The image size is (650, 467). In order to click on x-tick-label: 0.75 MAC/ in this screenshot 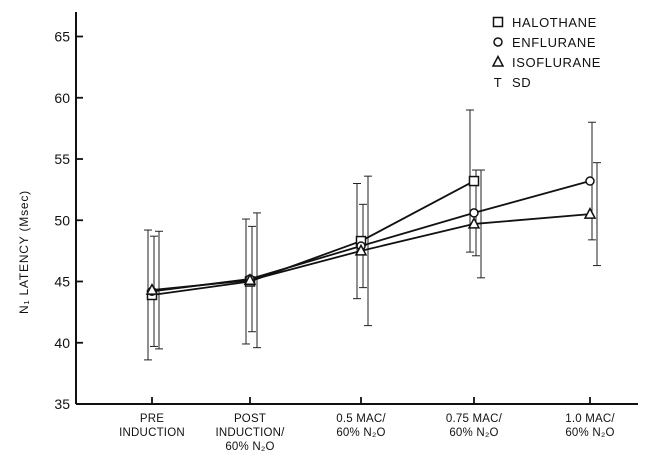, I will do `click(474, 419)`.